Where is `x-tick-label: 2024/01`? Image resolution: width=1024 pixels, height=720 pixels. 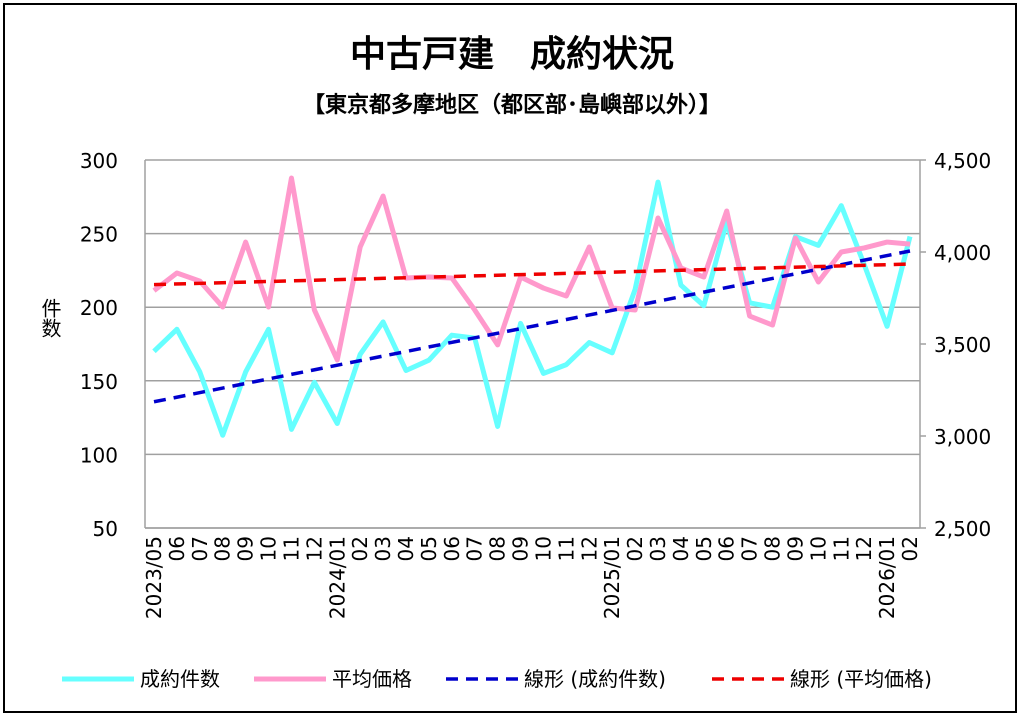
x-tick-label: 2024/01 is located at coordinates (337, 577).